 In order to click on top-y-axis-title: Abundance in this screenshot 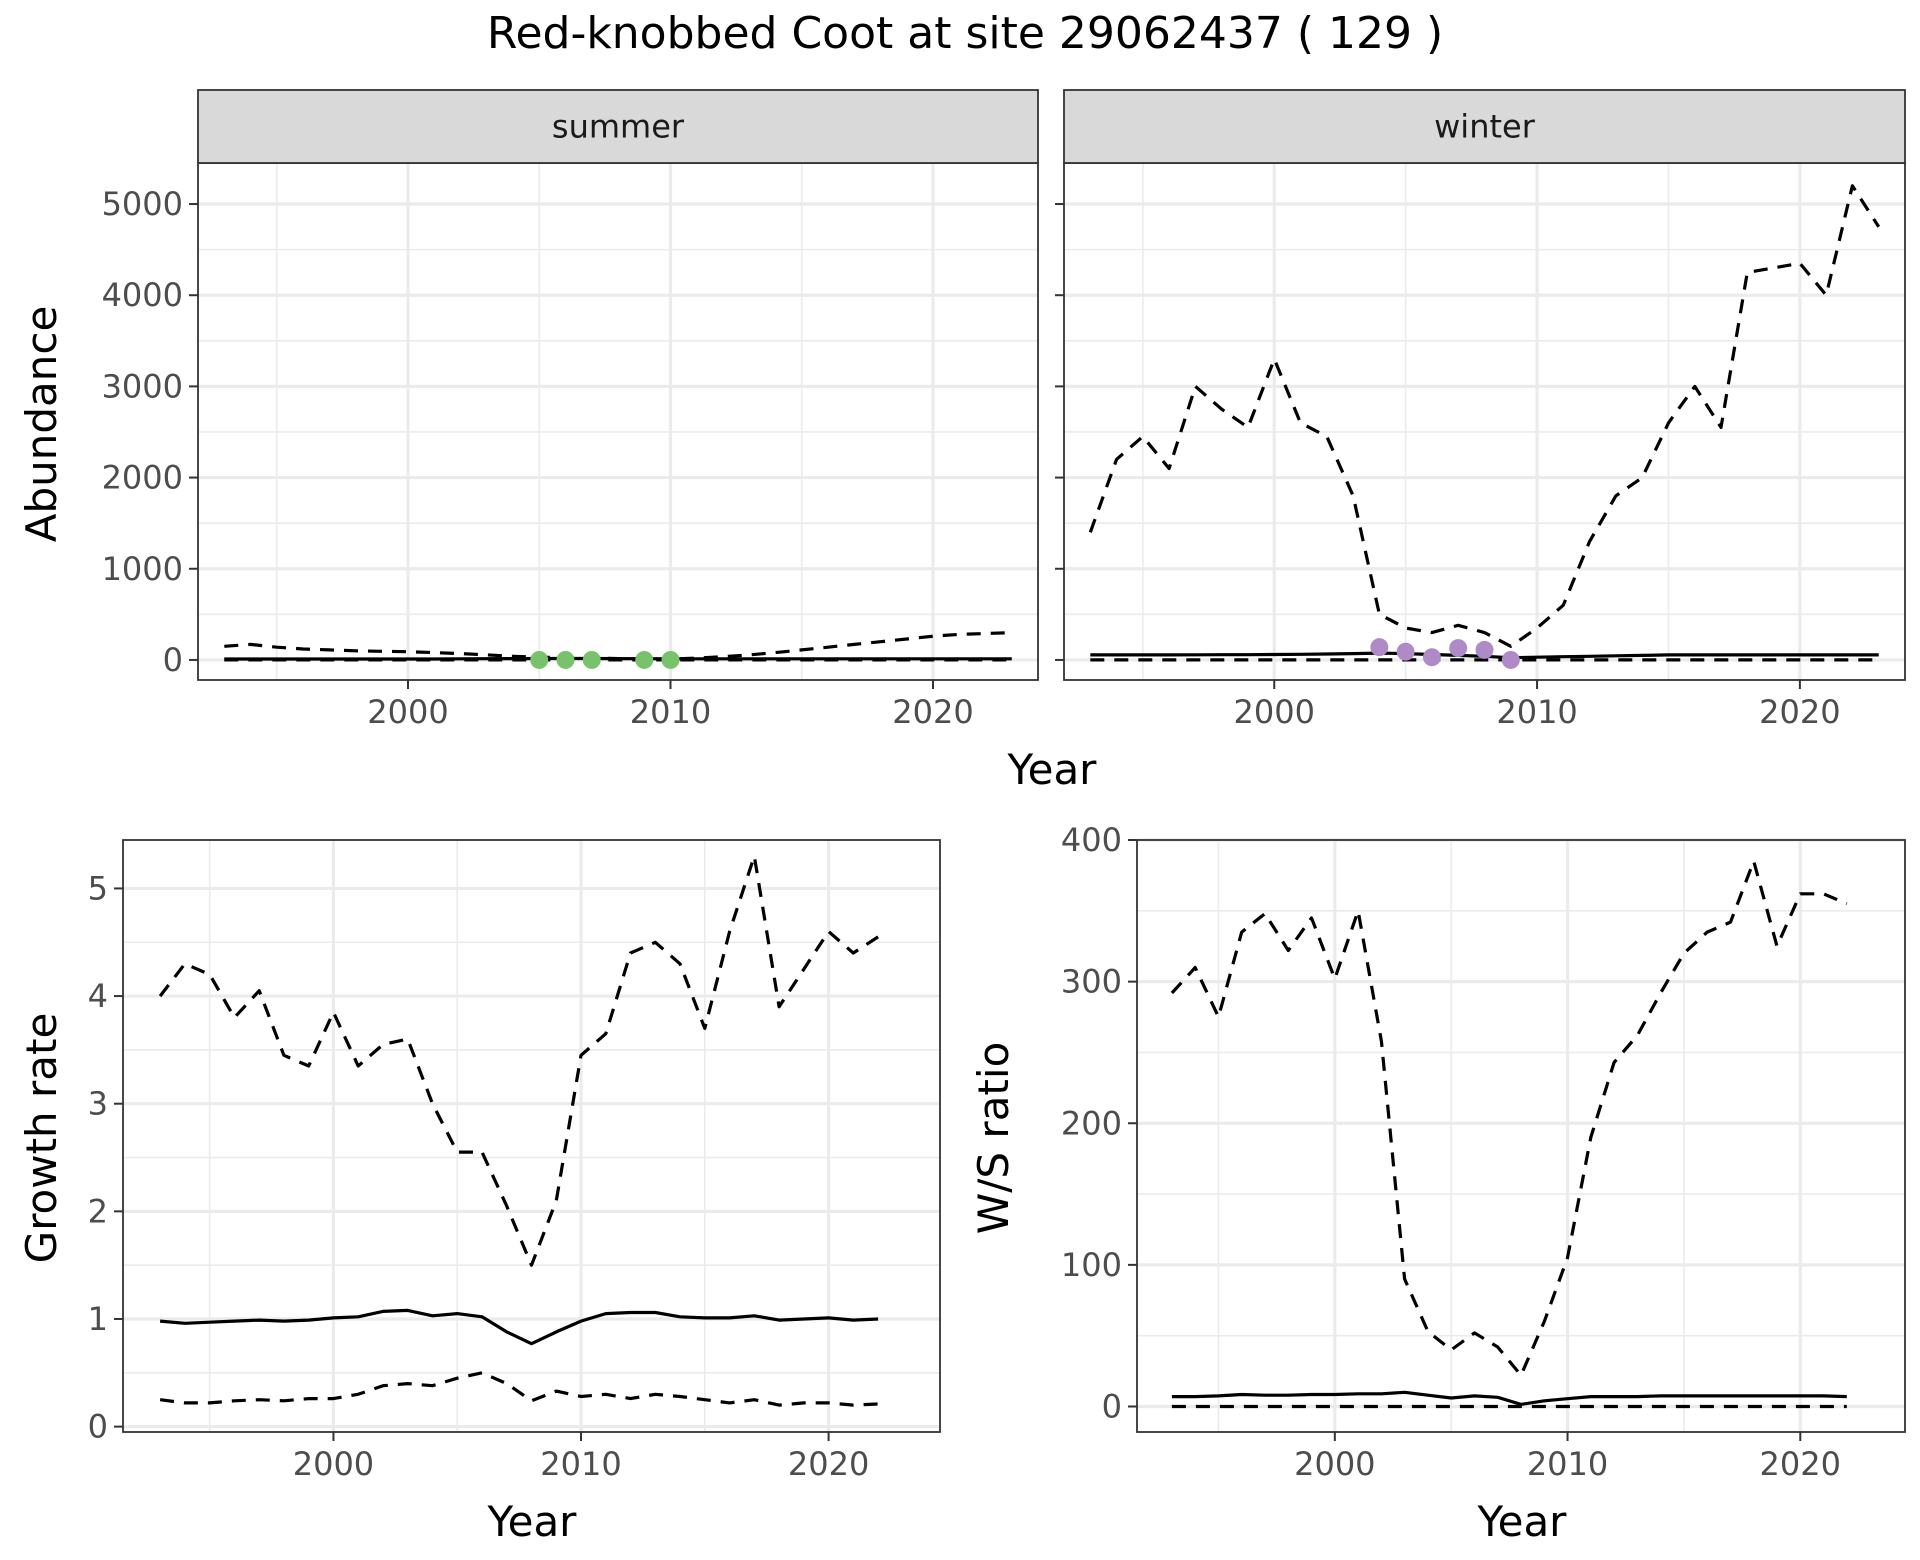, I will do `click(41, 424)`.